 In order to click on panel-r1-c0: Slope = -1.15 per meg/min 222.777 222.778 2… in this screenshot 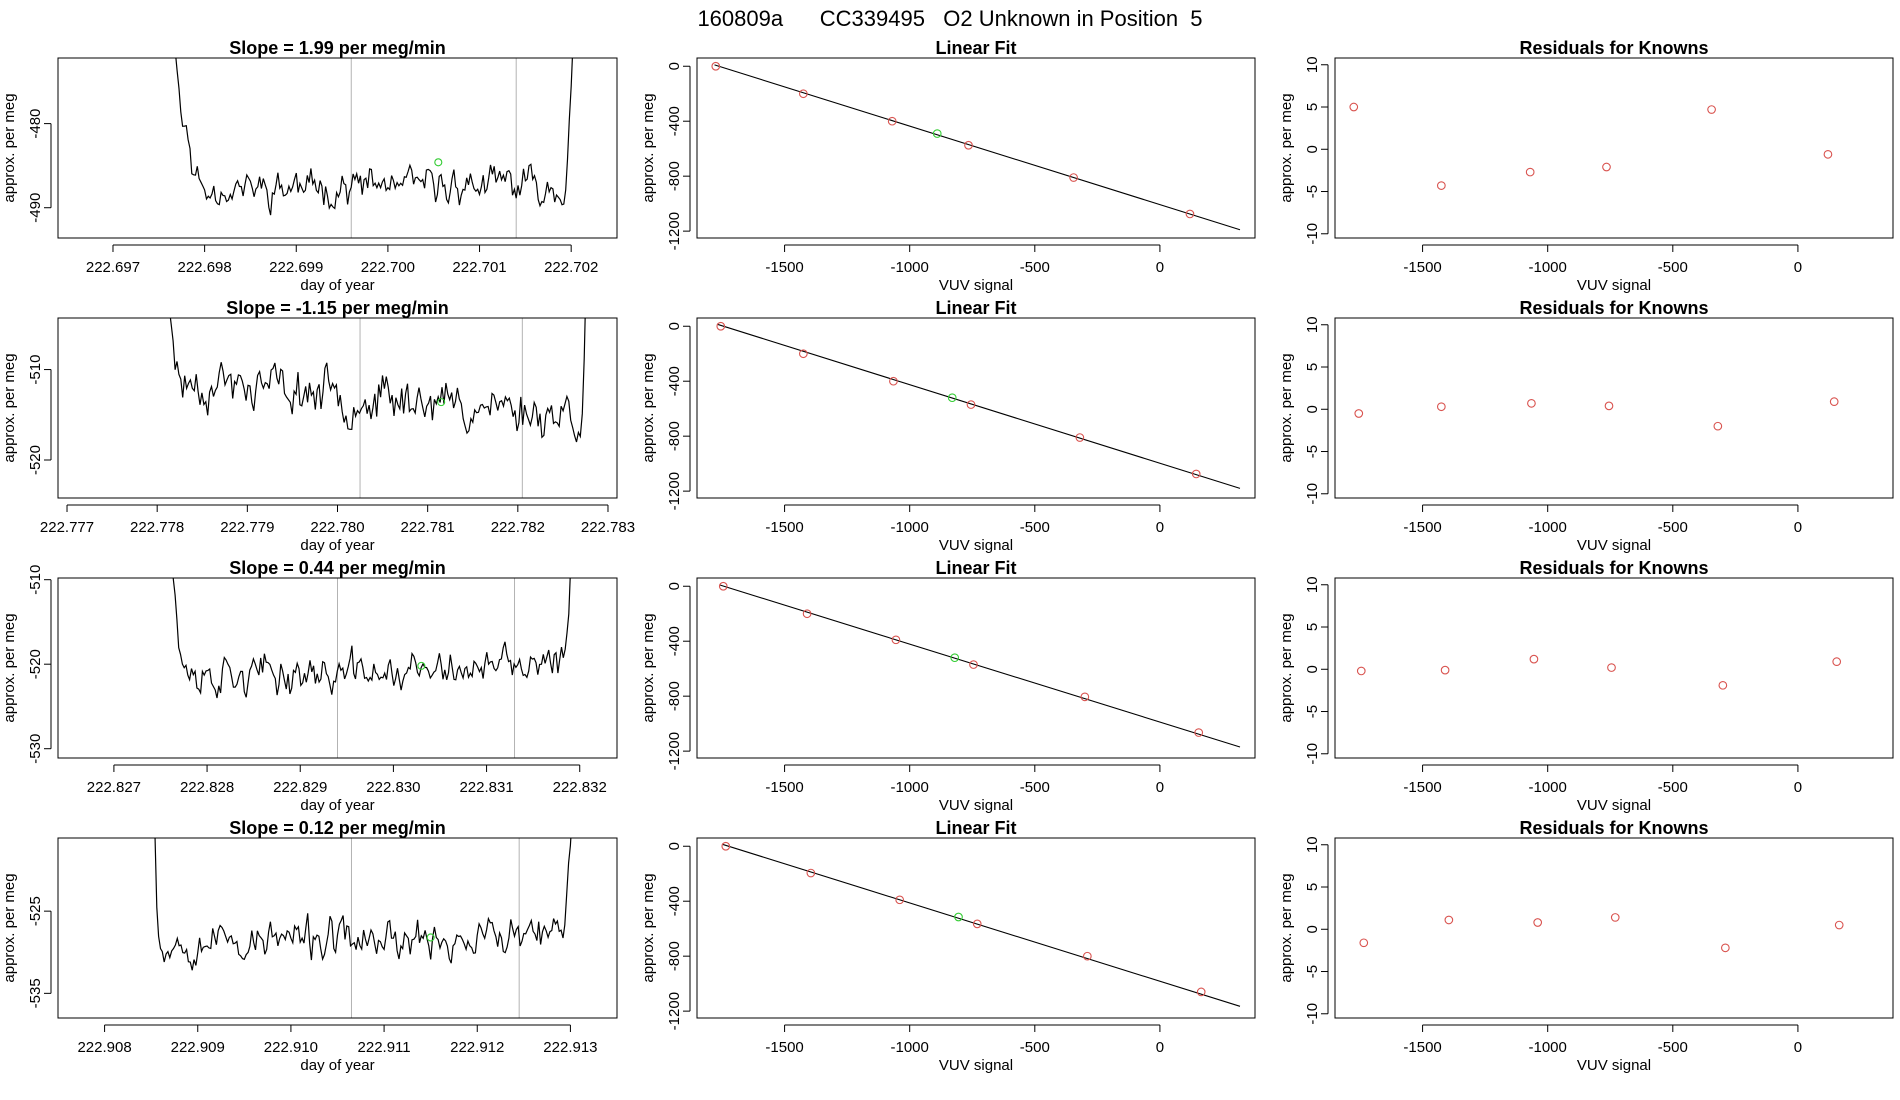, I will do `click(318, 426)`.